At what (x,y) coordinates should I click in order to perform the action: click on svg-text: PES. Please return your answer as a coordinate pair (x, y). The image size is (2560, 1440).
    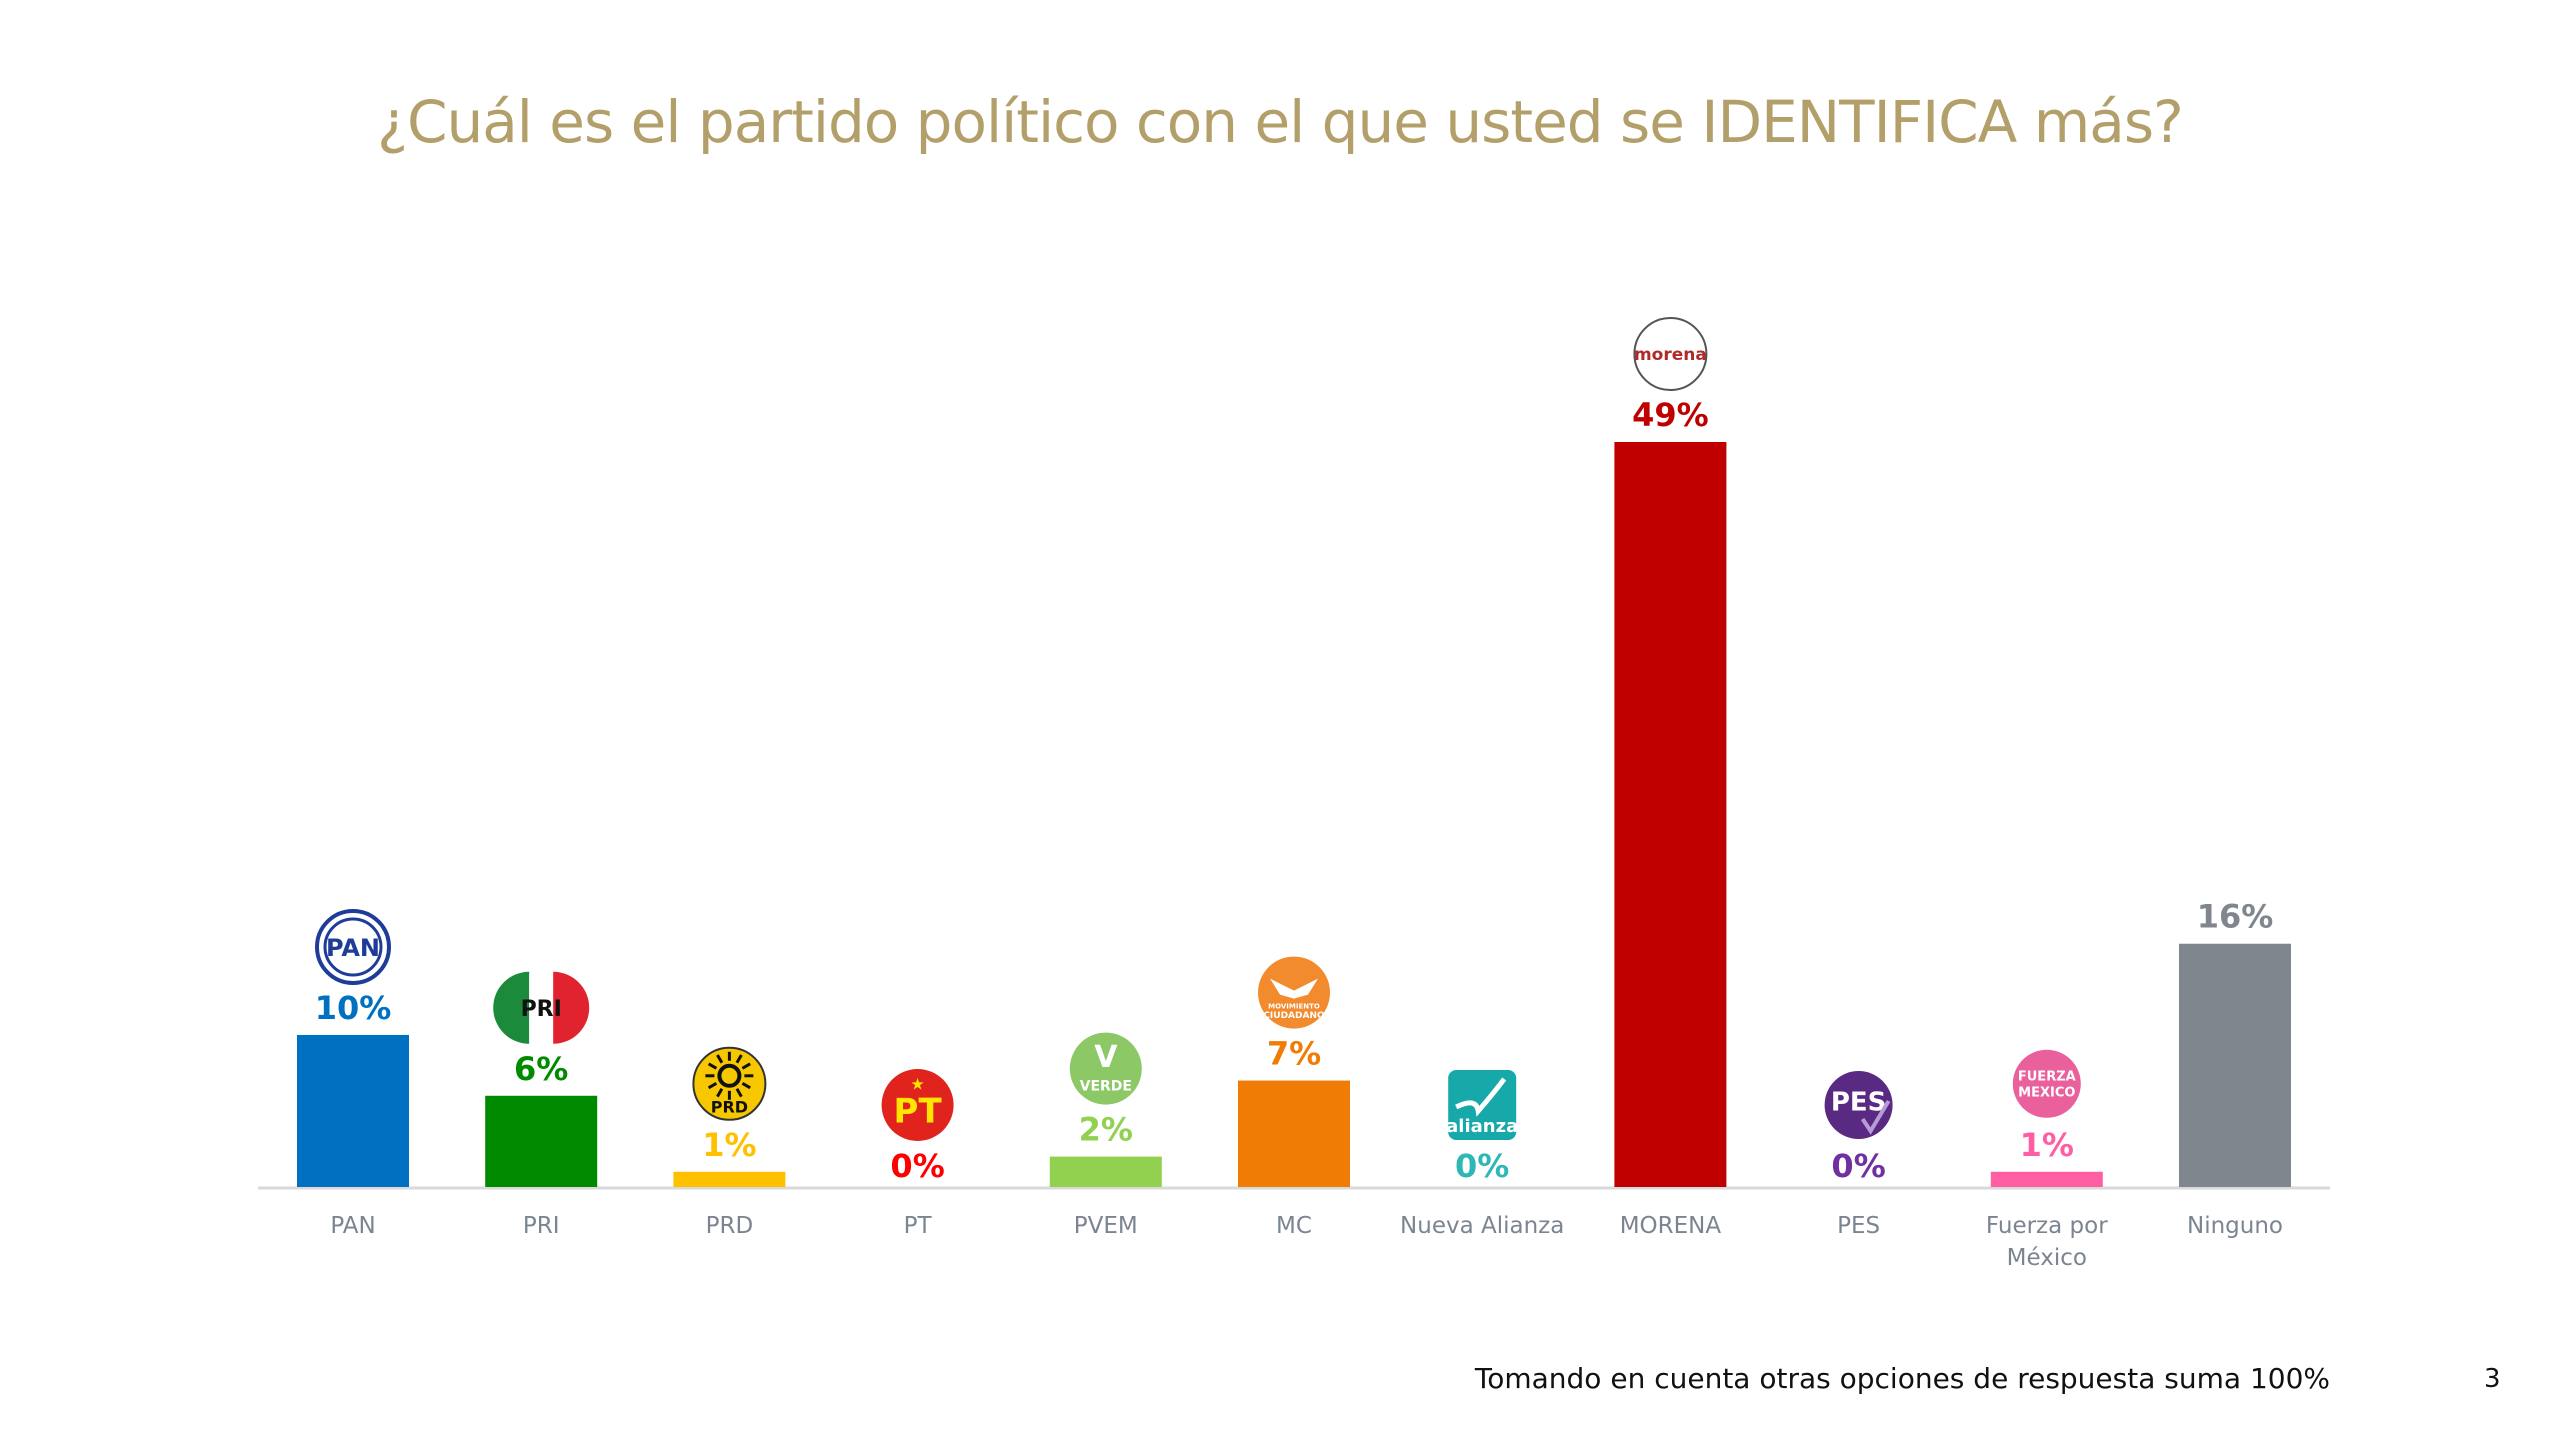
    Looking at the image, I should click on (1859, 1103).